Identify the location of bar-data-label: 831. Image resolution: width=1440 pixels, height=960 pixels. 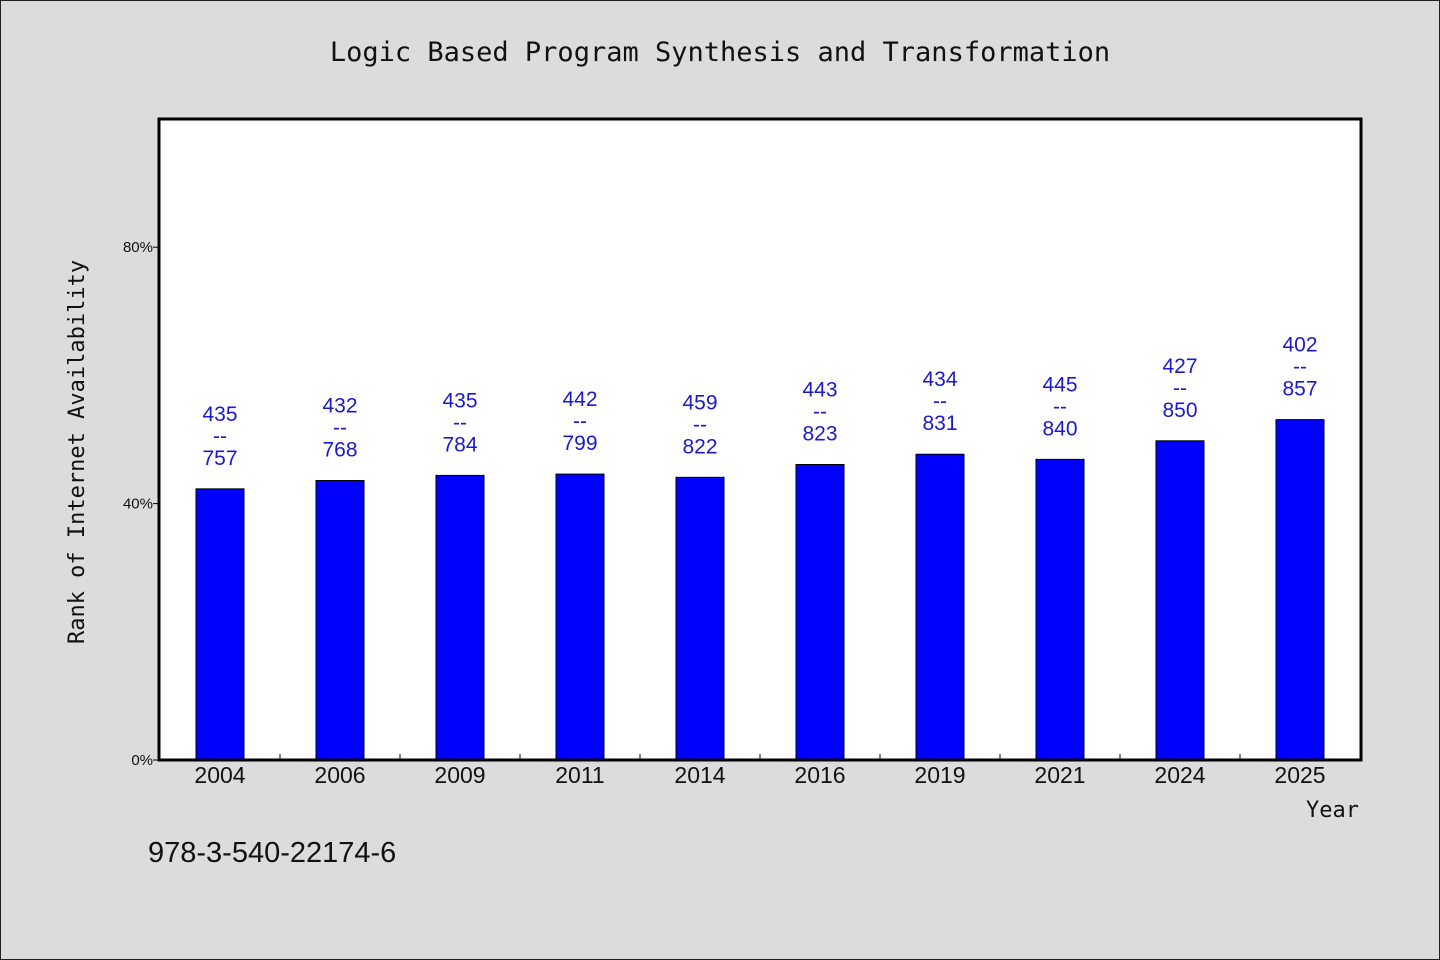
(939, 423).